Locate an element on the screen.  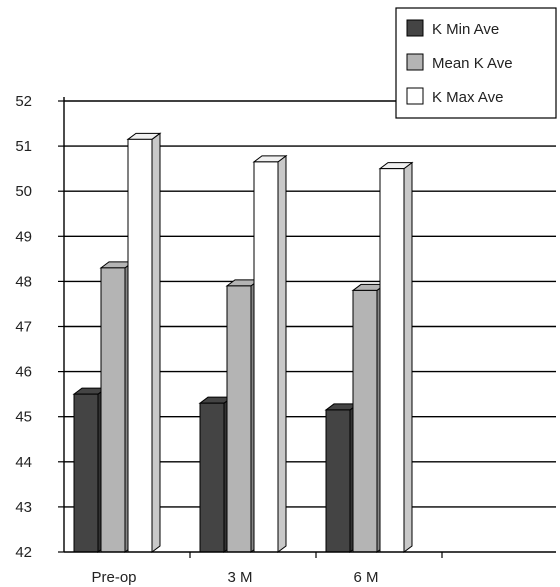
y-tick-label: 47 is located at coordinates (23, 327).